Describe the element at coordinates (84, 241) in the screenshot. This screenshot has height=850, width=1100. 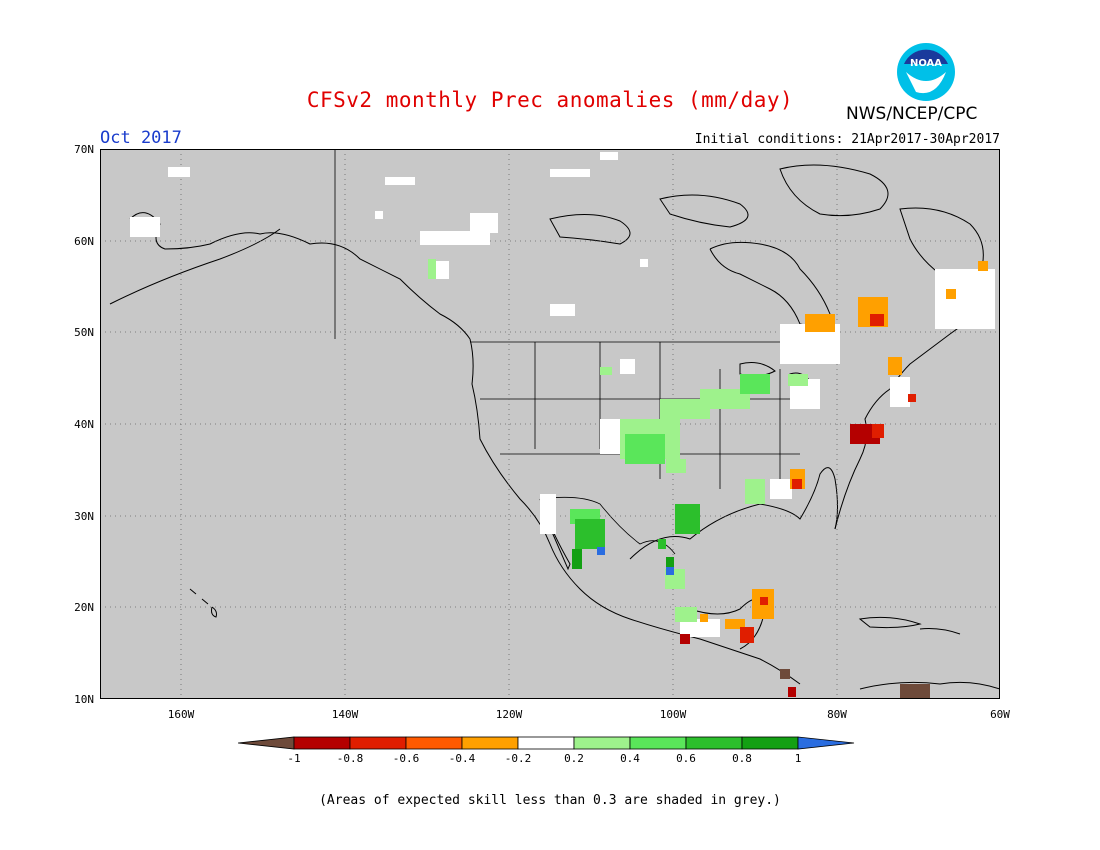
I see `lat-label-60n: 60N` at that location.